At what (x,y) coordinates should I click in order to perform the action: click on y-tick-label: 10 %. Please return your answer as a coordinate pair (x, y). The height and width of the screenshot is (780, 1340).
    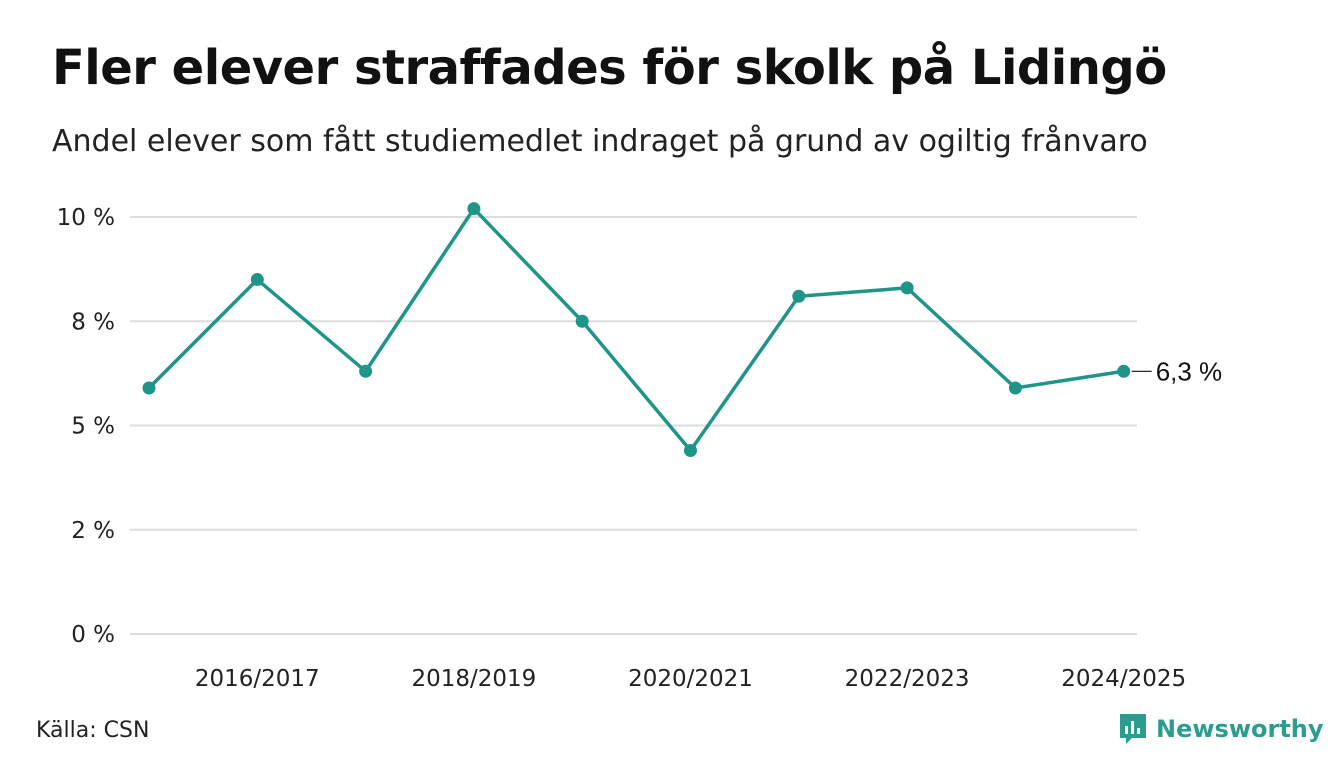
    Looking at the image, I should click on (86, 218).